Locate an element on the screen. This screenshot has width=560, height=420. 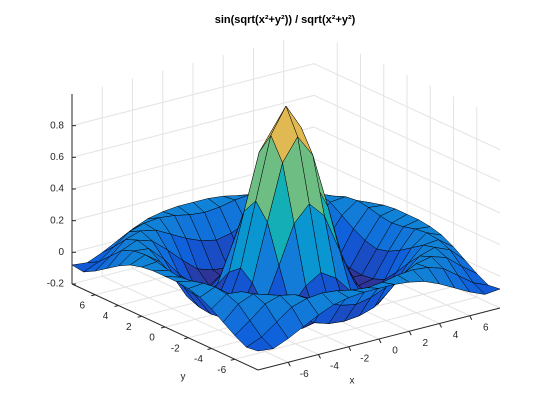
y-tick-label: 2 is located at coordinates (129, 327).